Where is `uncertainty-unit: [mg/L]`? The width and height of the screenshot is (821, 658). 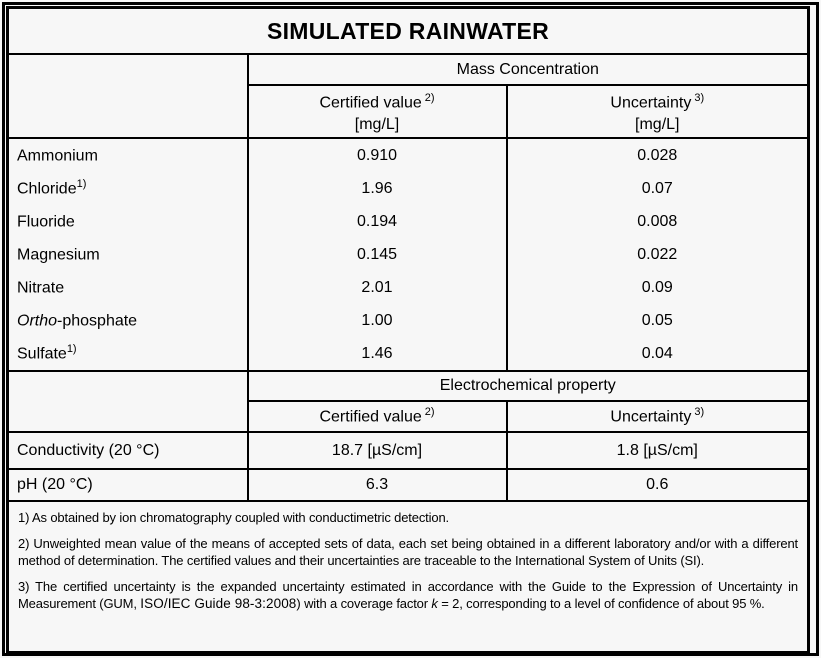
uncertainty-unit: [mg/L] is located at coordinates (657, 125).